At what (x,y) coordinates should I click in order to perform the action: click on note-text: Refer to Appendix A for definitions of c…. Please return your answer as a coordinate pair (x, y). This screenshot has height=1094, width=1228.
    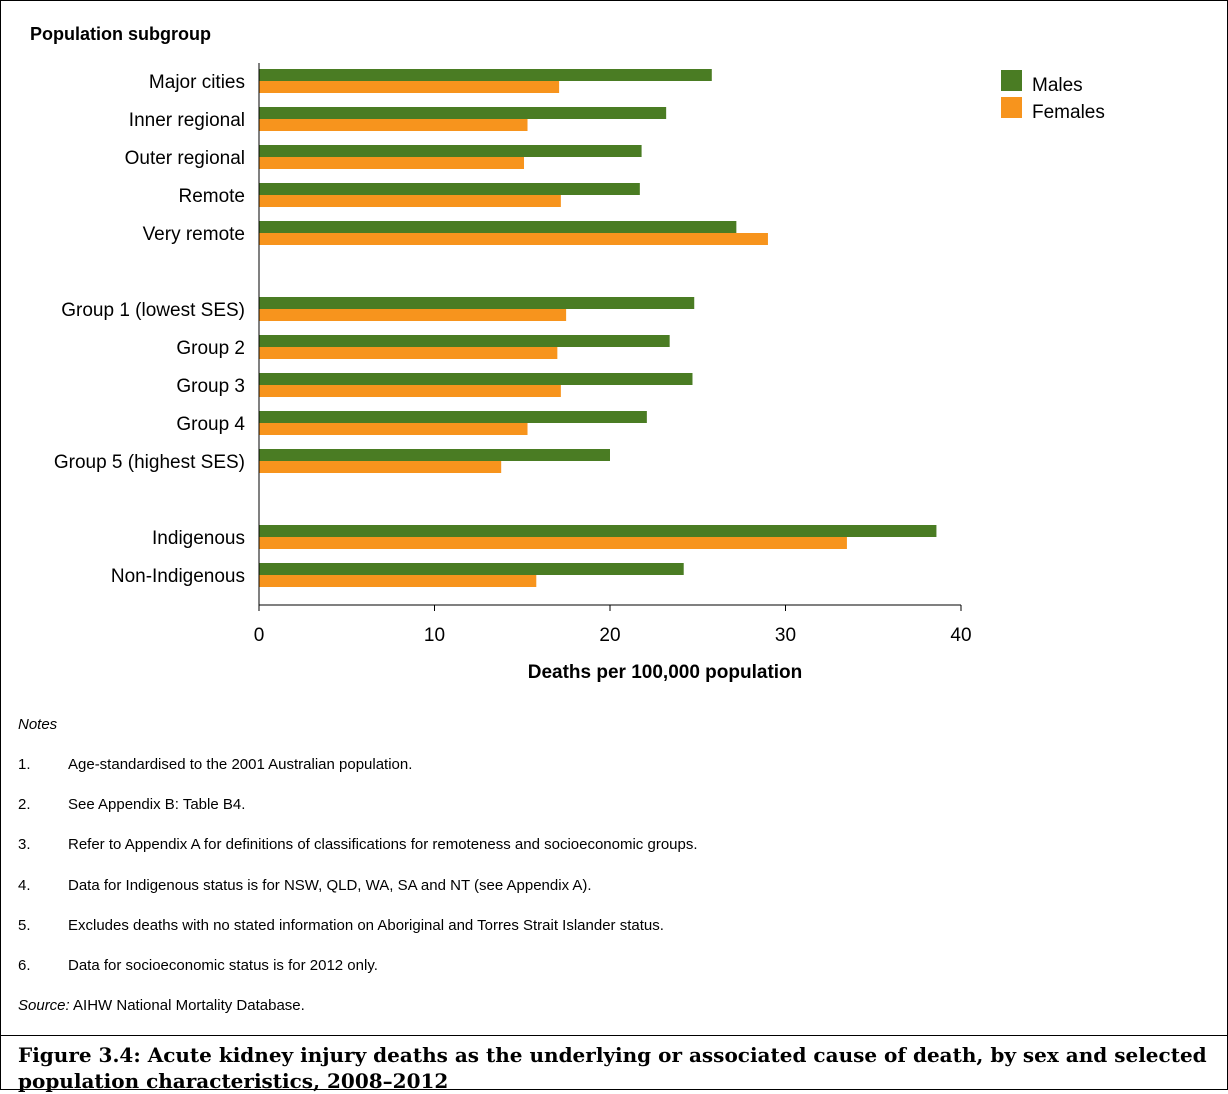
    Looking at the image, I should click on (383, 844).